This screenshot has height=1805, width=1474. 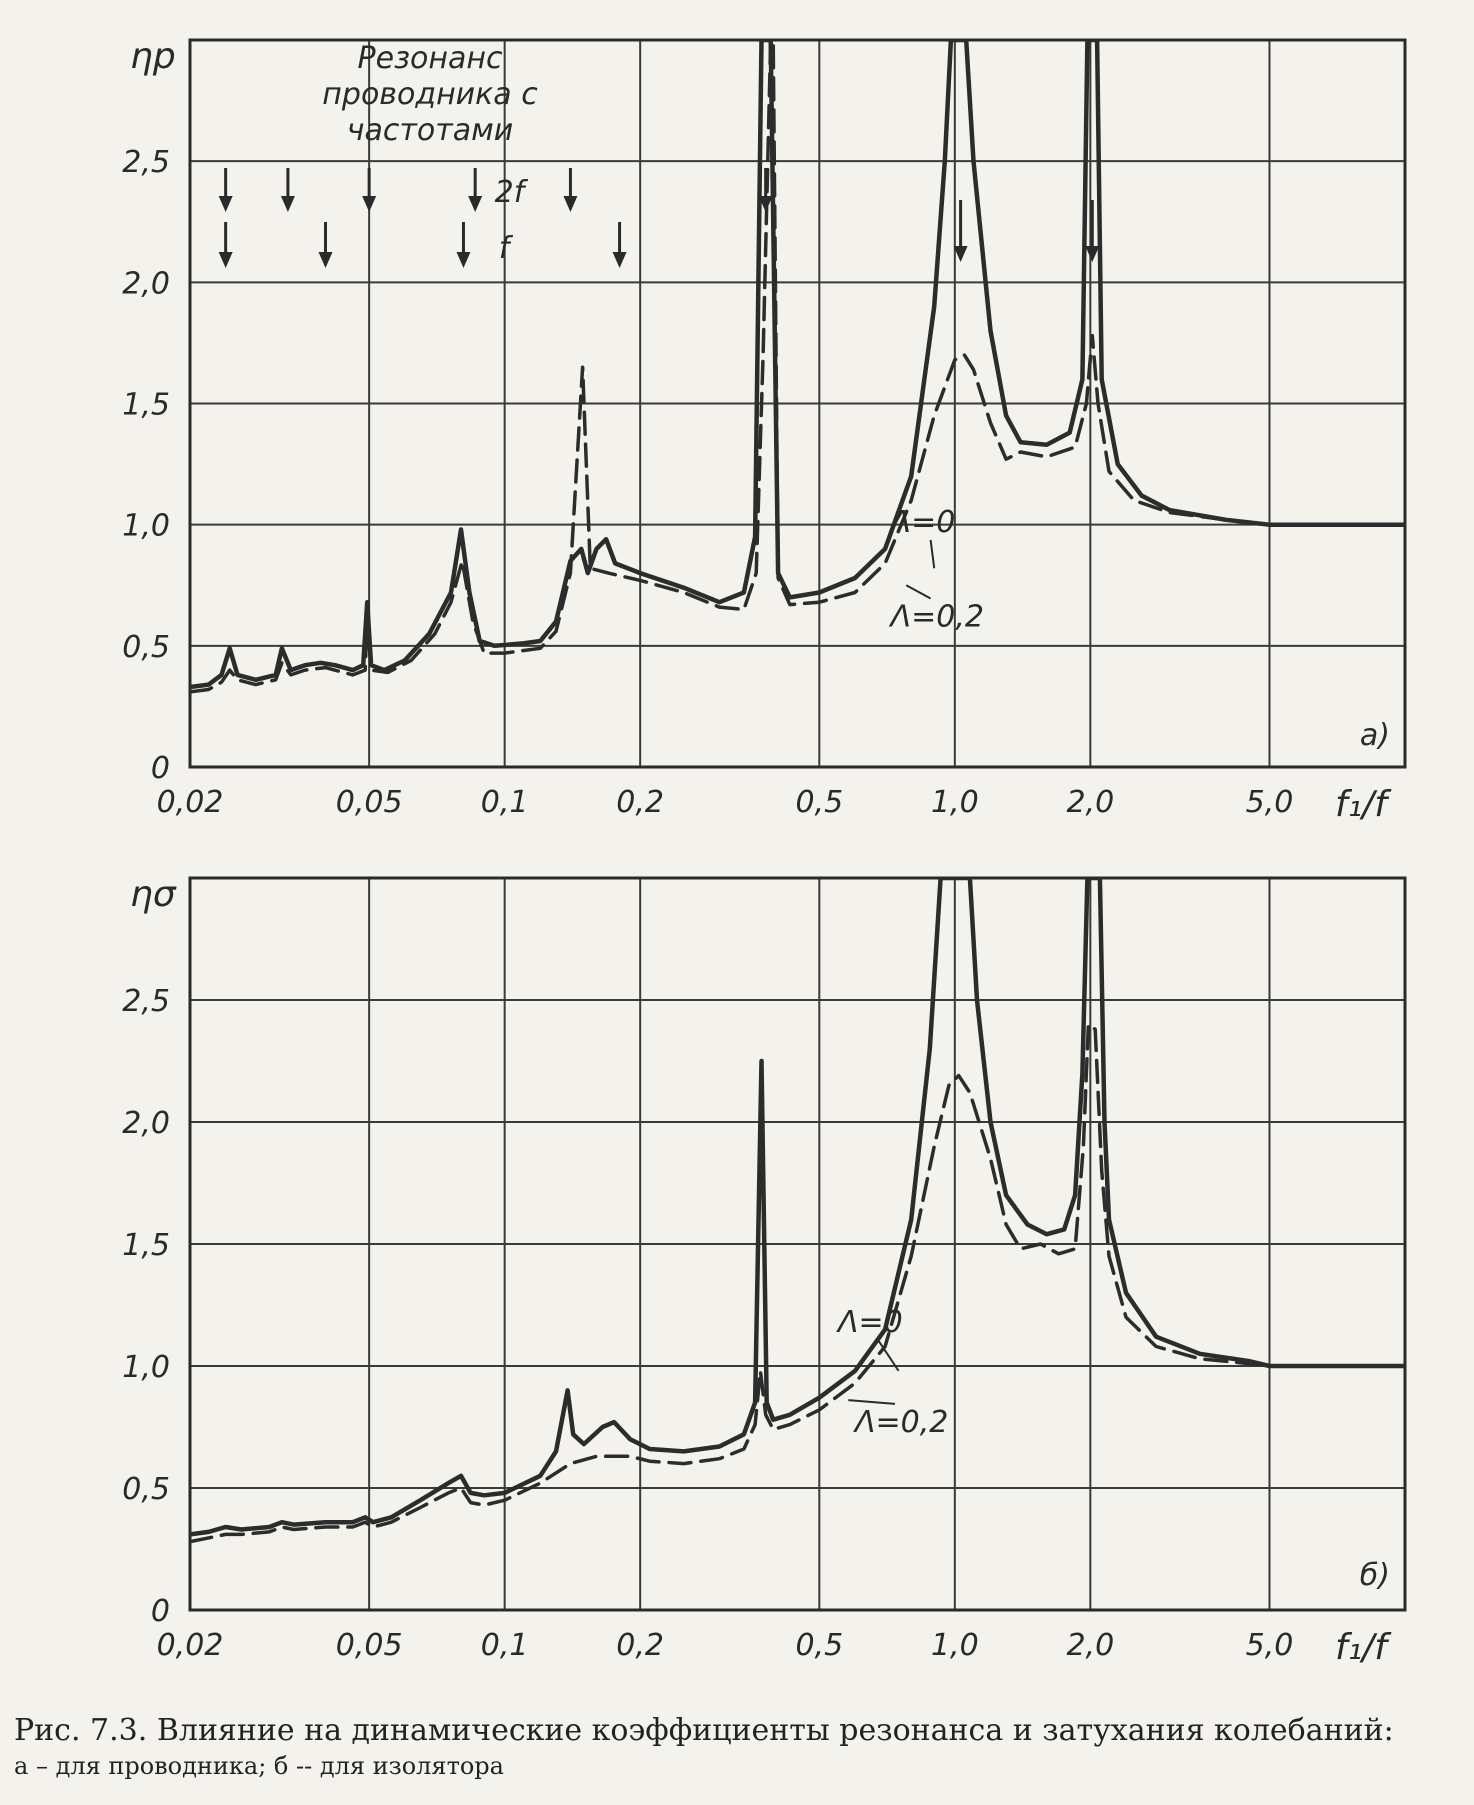 What do you see at coordinates (430, 94) in the screenshot?
I see `annotation-text: проводника с` at bounding box center [430, 94].